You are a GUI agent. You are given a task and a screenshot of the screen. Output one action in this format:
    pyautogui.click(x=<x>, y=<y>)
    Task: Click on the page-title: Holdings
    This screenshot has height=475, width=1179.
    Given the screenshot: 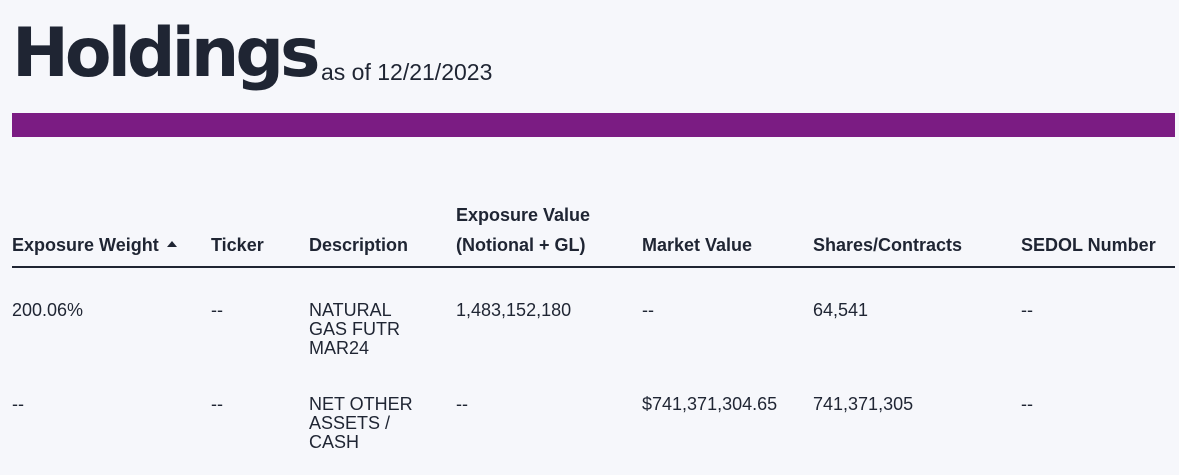 What is the action you would take?
    pyautogui.click(x=166, y=53)
    